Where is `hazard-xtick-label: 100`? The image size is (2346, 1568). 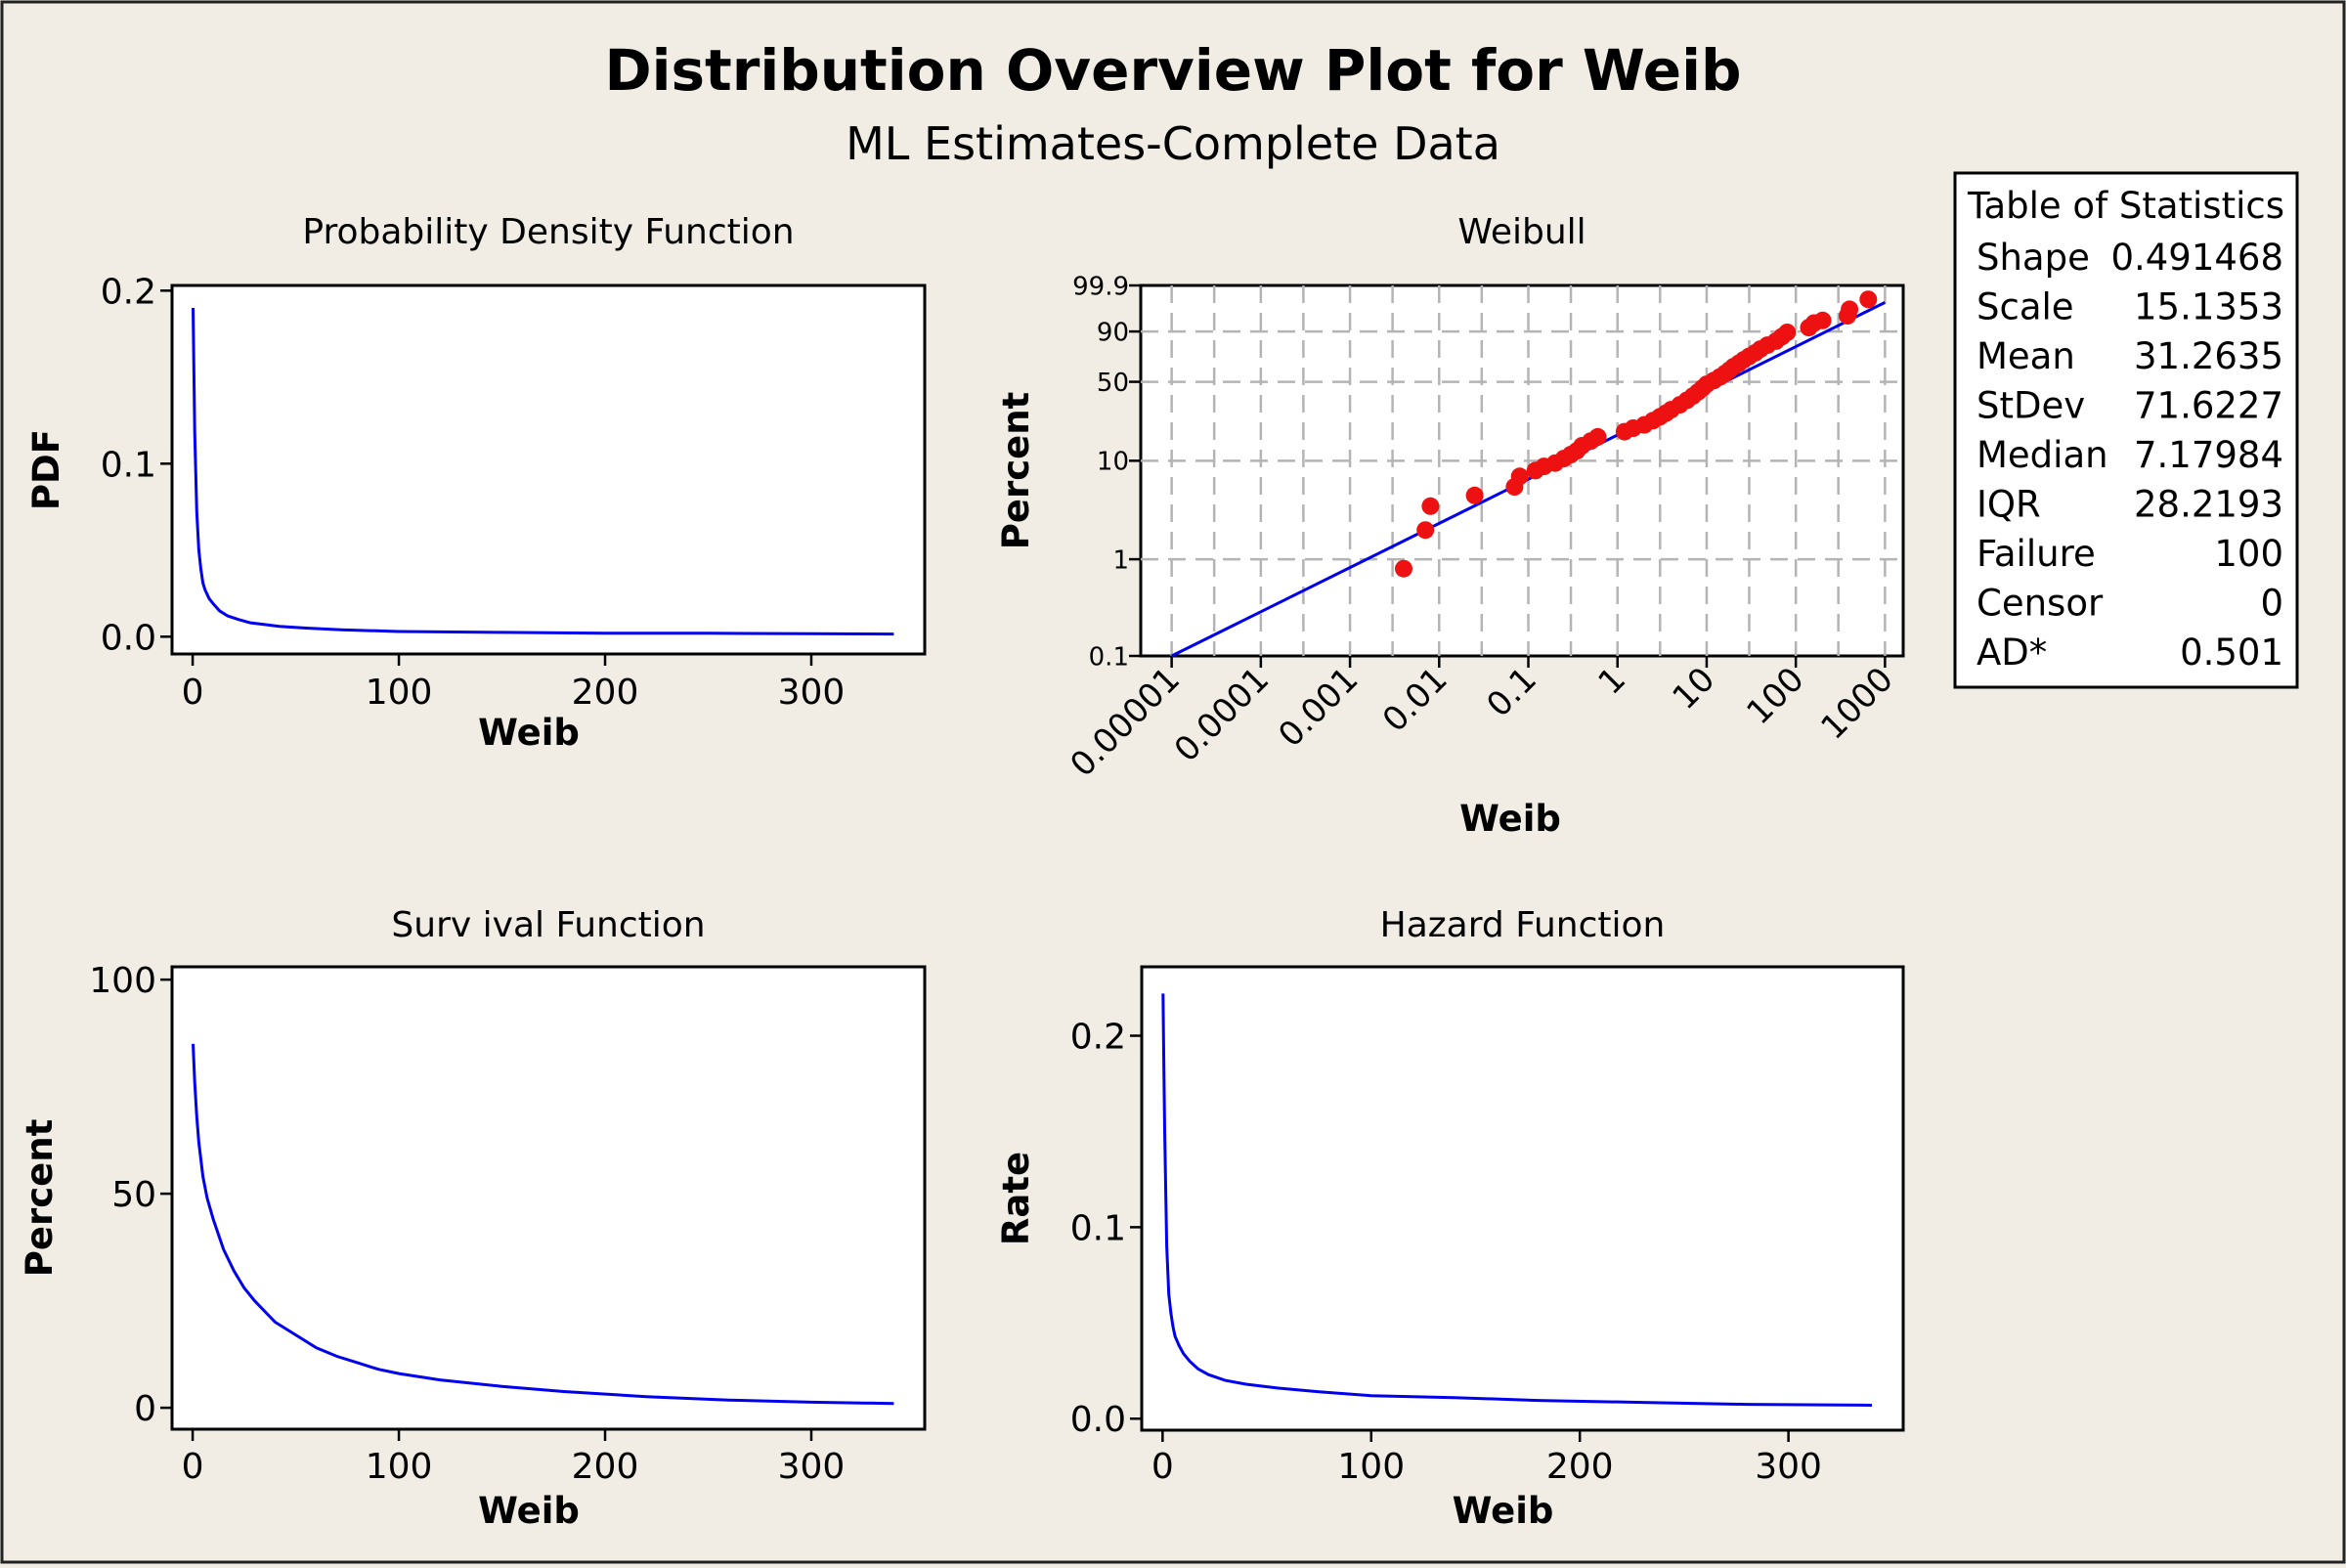
hazard-xtick-label: 100 is located at coordinates (1371, 1467).